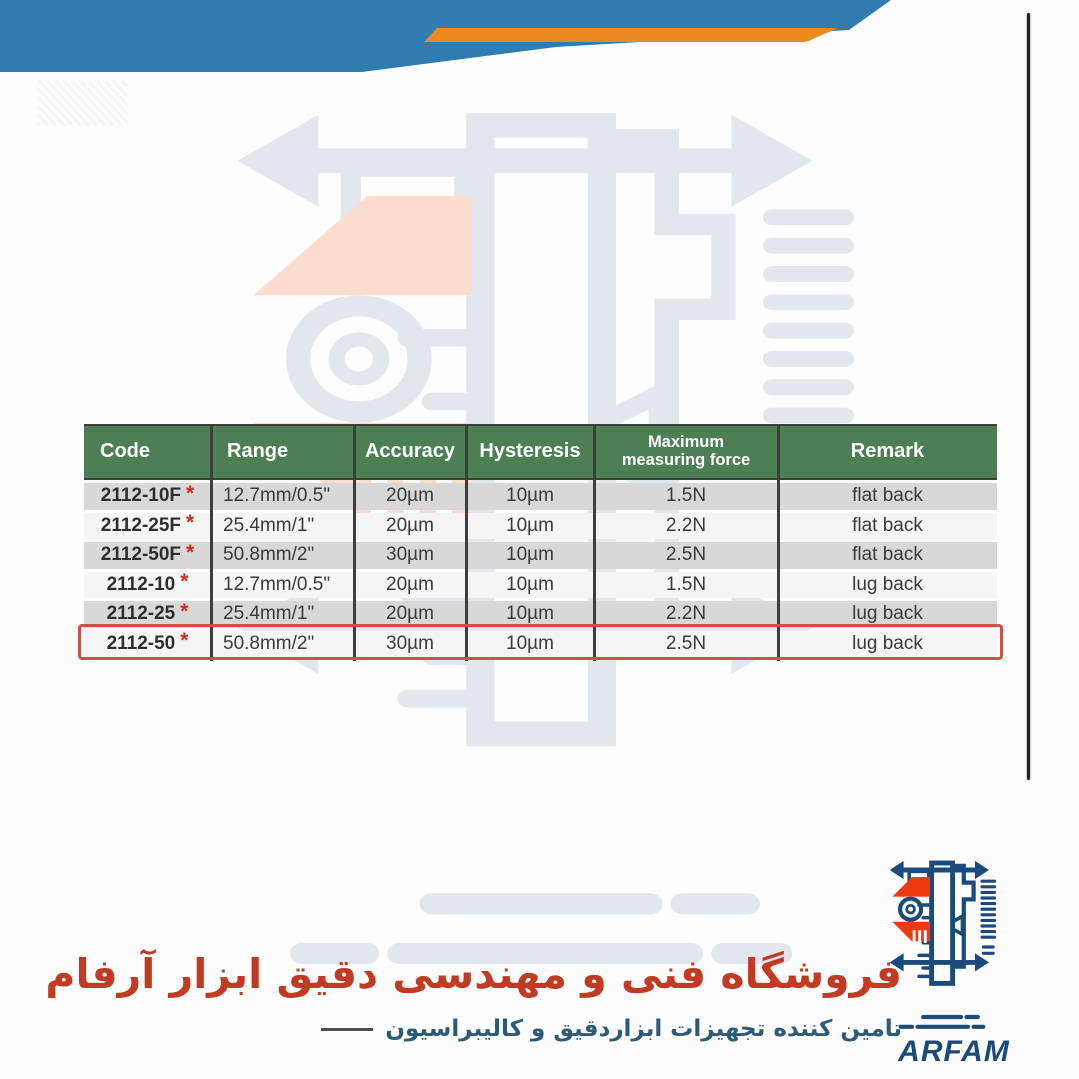 The image size is (1079, 1079). What do you see at coordinates (125, 451) in the screenshot?
I see `header-cell-code: Code` at bounding box center [125, 451].